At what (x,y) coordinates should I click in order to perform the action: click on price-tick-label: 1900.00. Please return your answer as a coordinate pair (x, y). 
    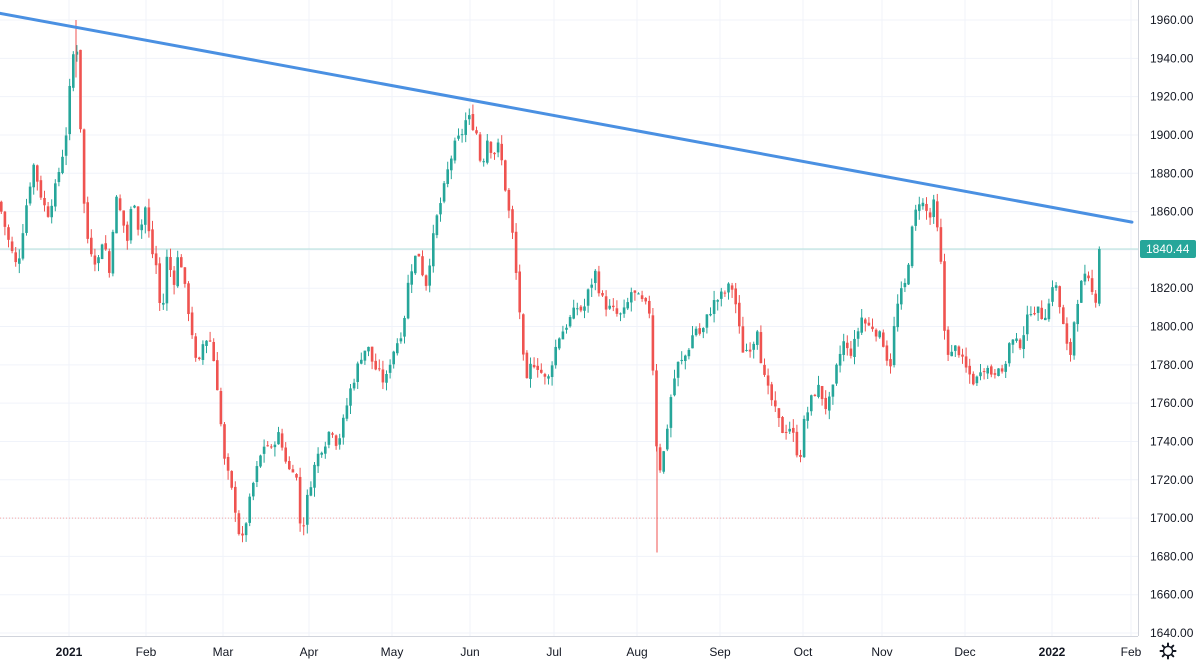
    Looking at the image, I should click on (1172, 135).